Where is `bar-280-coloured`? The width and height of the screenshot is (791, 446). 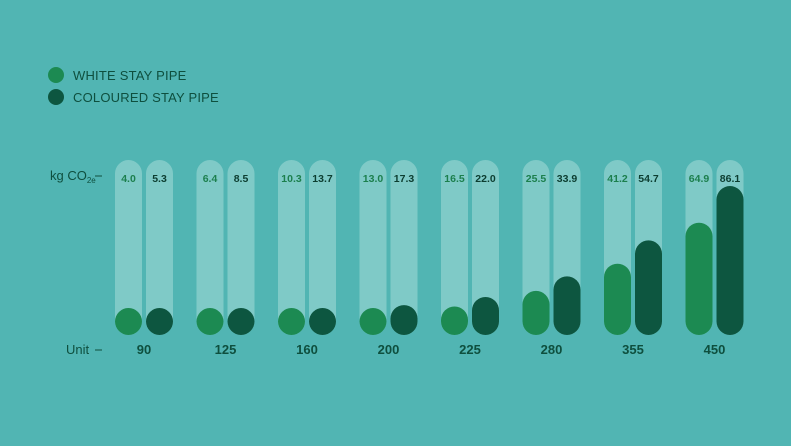 bar-280-coloured is located at coordinates (567, 305).